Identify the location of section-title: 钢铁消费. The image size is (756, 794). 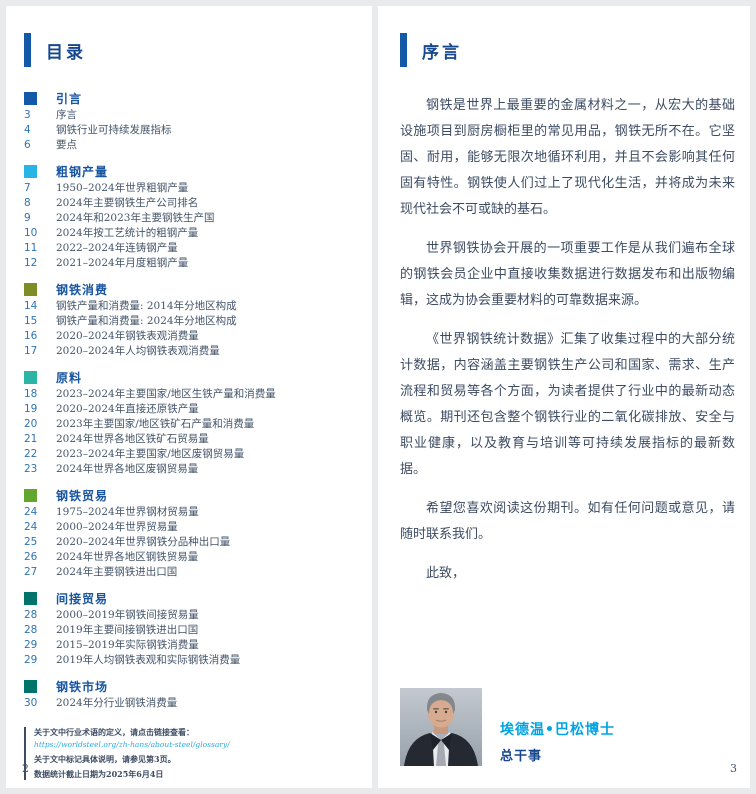
(82, 289).